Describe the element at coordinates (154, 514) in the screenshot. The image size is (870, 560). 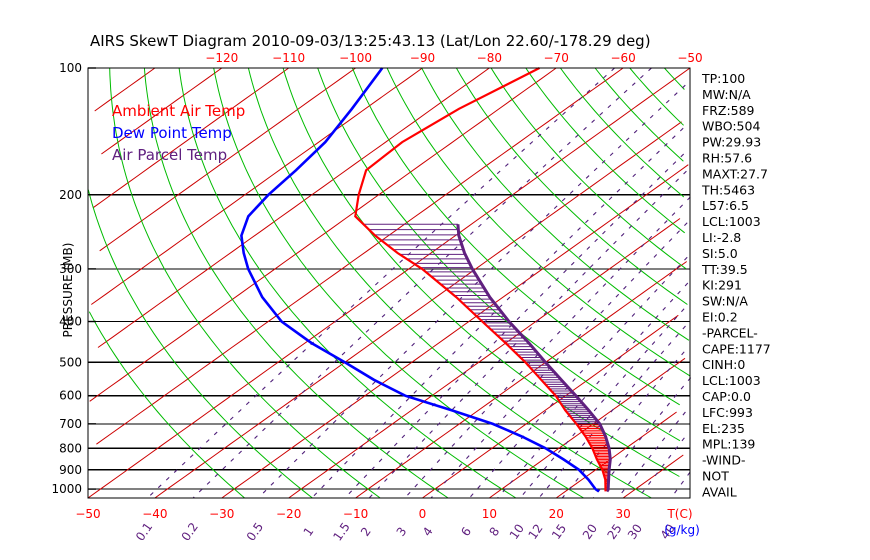
I see `tick-label: −40` at that location.